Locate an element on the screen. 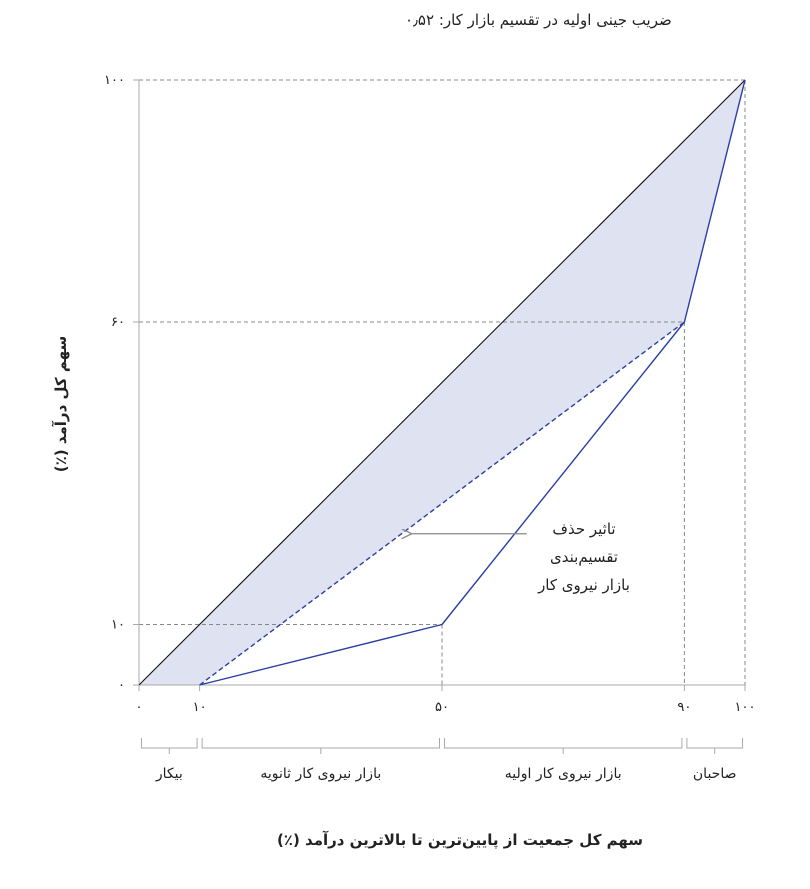 The image size is (810, 889). y-tick-label: ۶۰ is located at coordinates (118, 322).